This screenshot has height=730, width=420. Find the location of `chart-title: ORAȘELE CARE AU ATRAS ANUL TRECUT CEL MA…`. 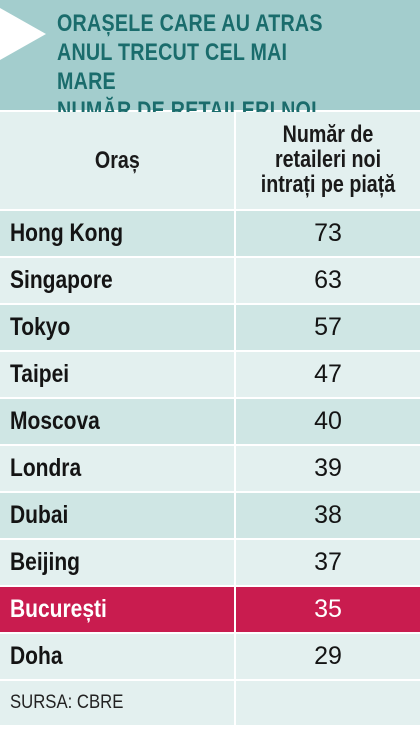

chart-title: ORAȘELE CARE AU ATRAS ANUL TRECUT CEL MA… is located at coordinates (190, 67).